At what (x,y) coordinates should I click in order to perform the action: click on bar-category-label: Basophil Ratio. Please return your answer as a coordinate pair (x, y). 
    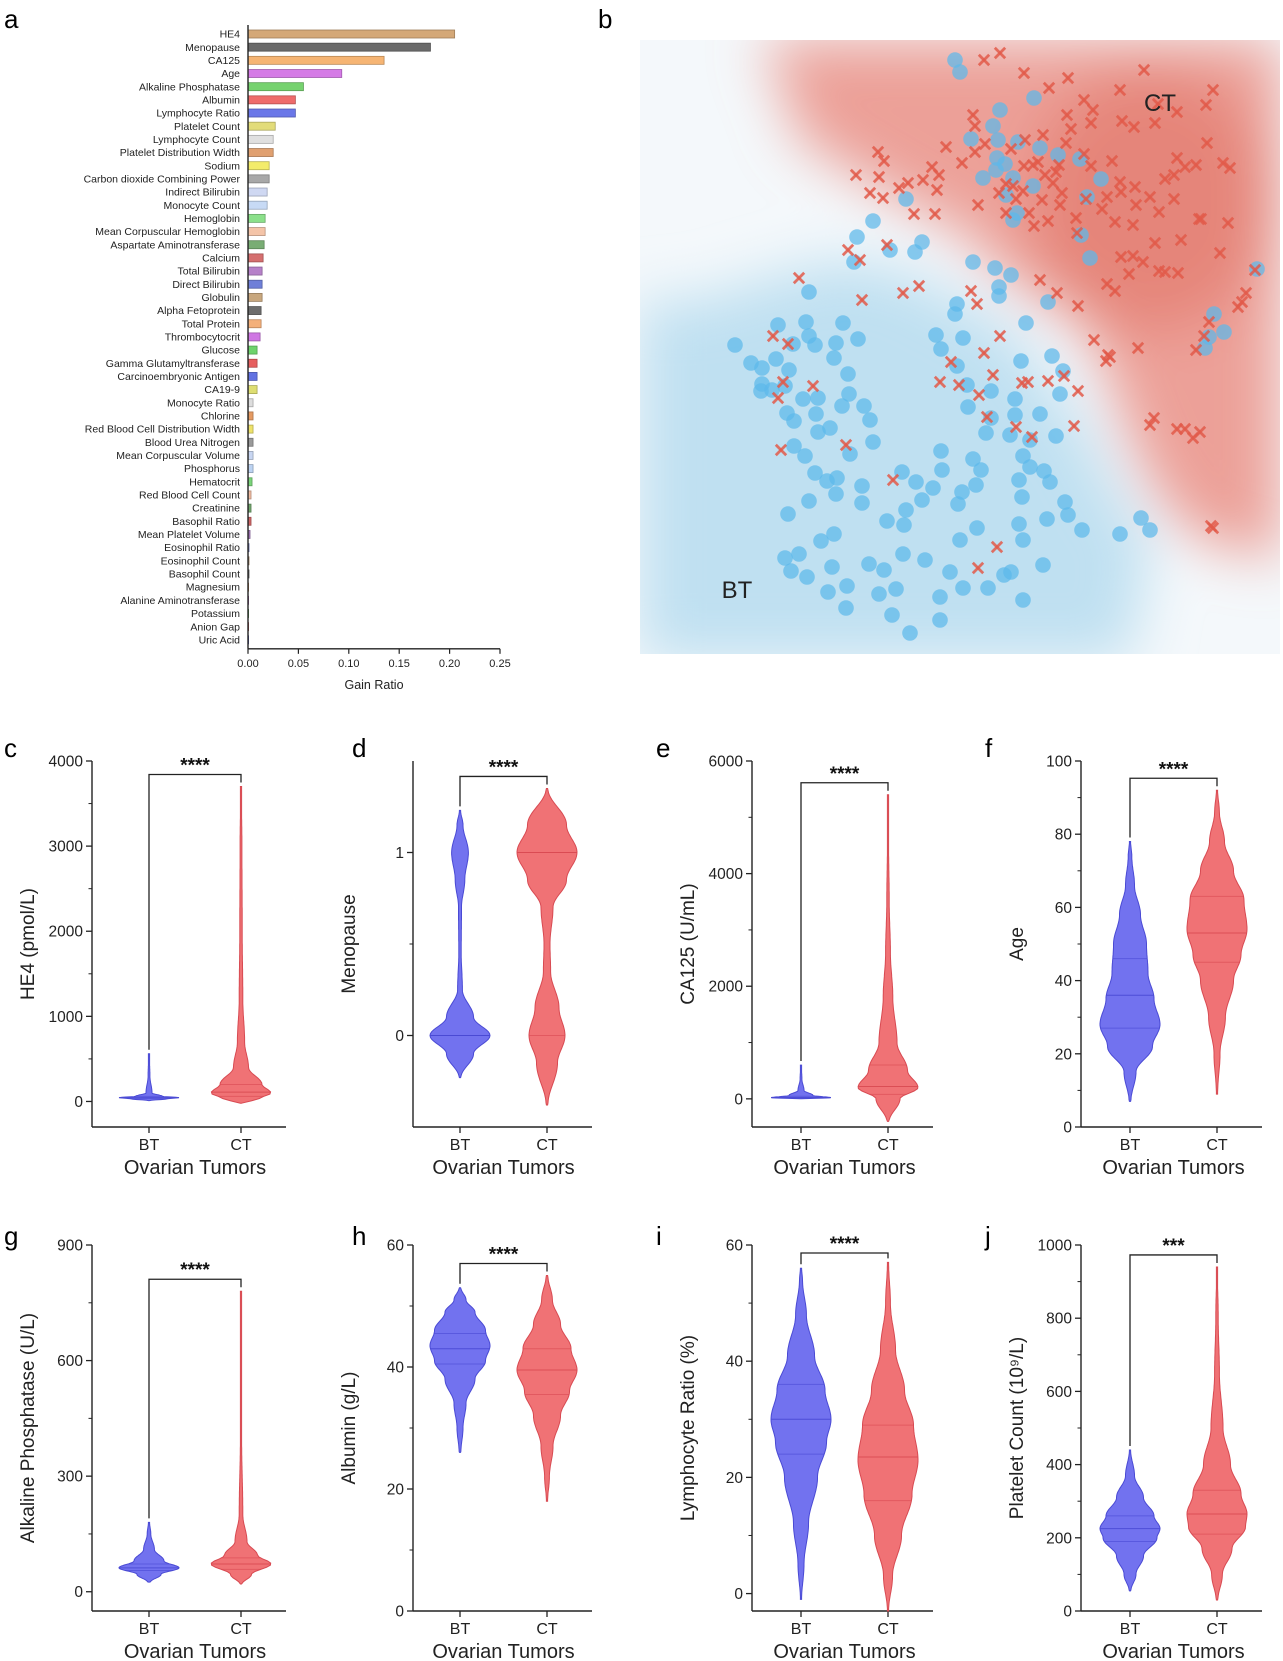
    Looking at the image, I should click on (206, 522).